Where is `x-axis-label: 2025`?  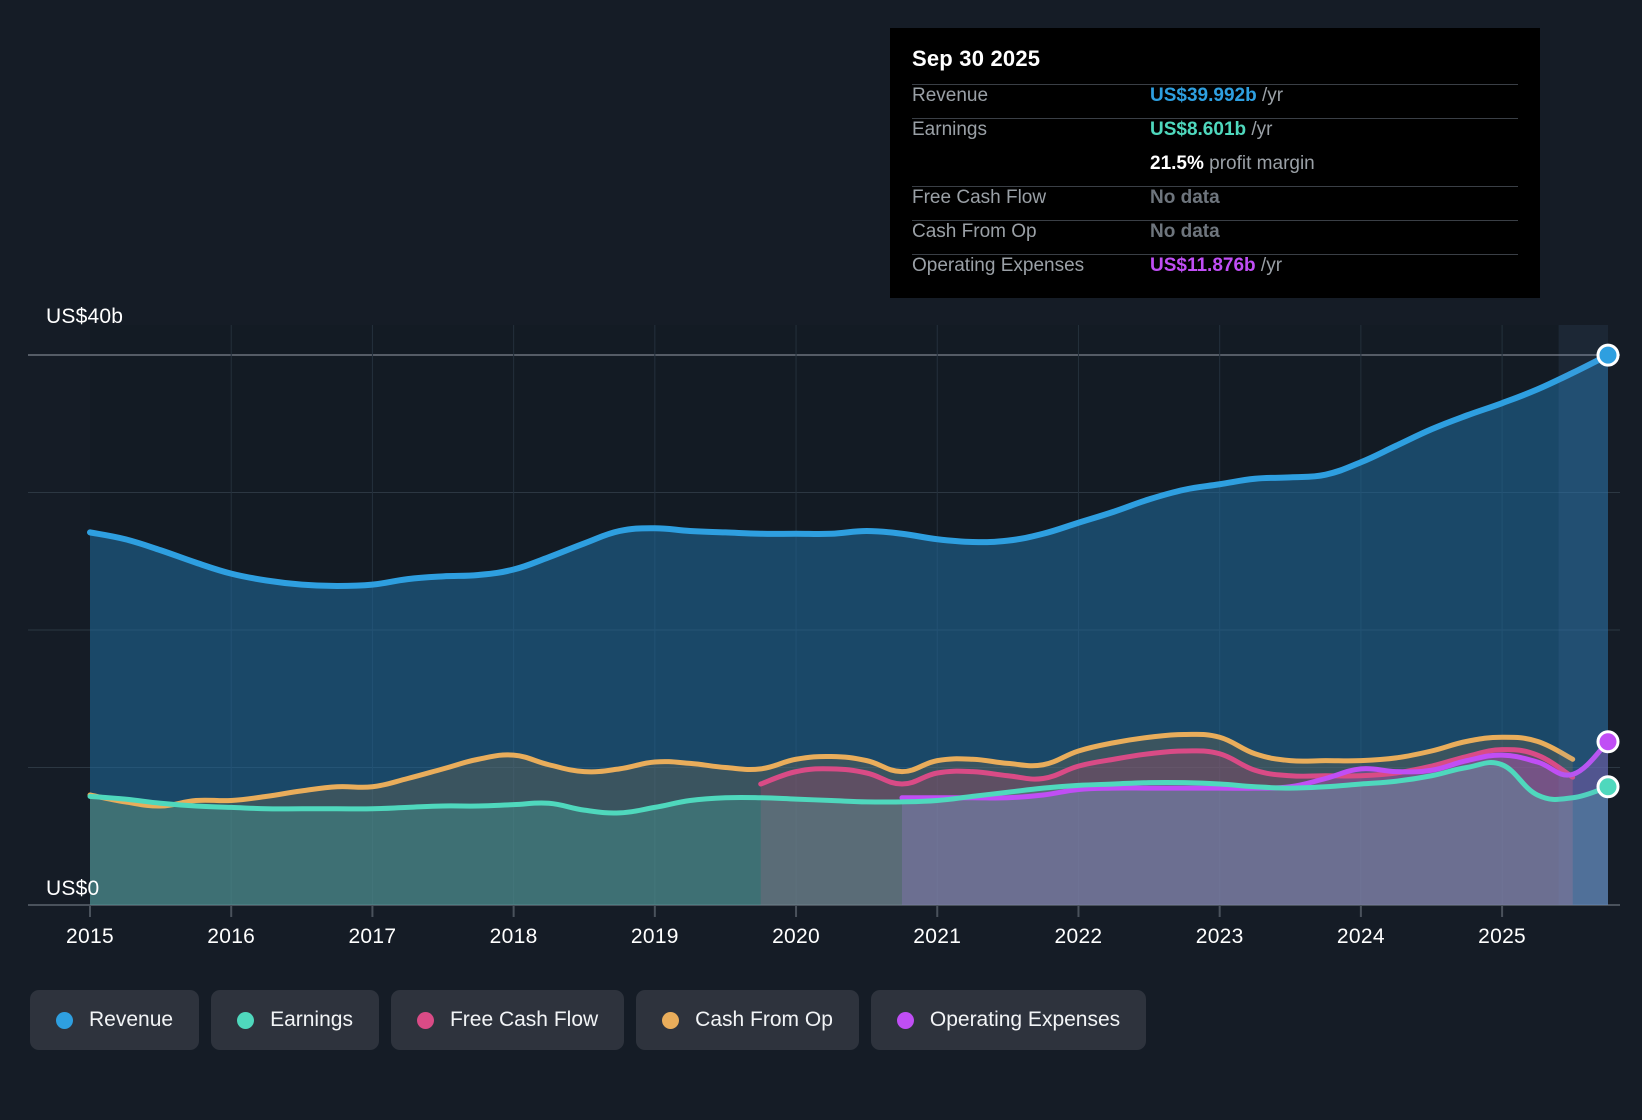 x-axis-label: 2025 is located at coordinates (1502, 936).